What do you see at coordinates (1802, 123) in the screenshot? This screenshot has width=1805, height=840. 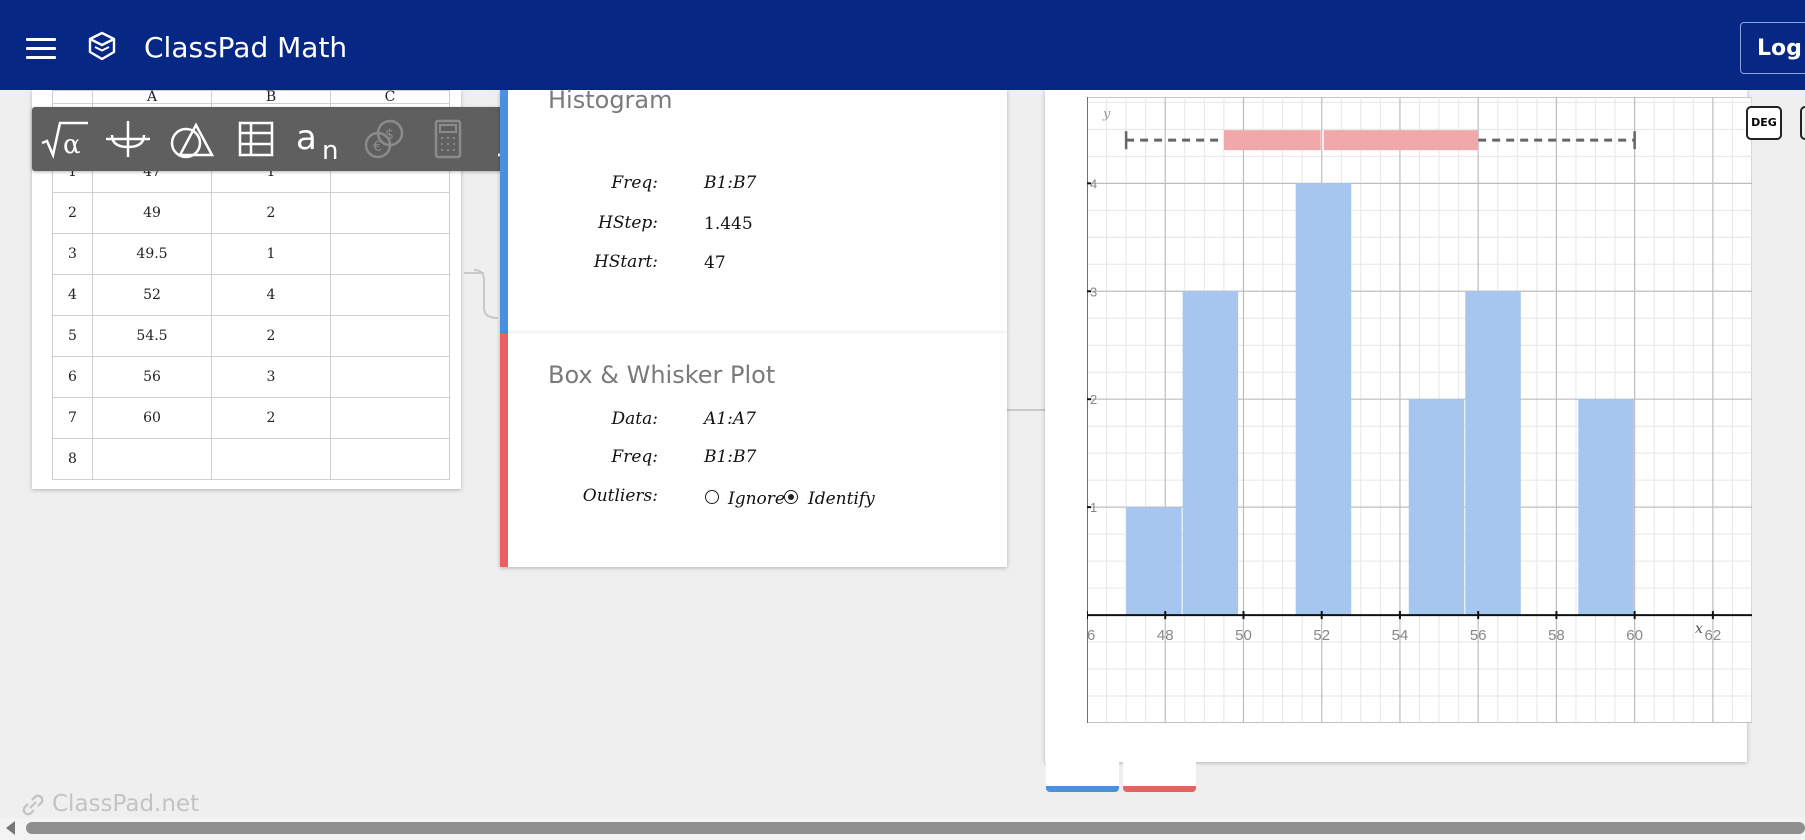 I see `graph-option-button` at bounding box center [1802, 123].